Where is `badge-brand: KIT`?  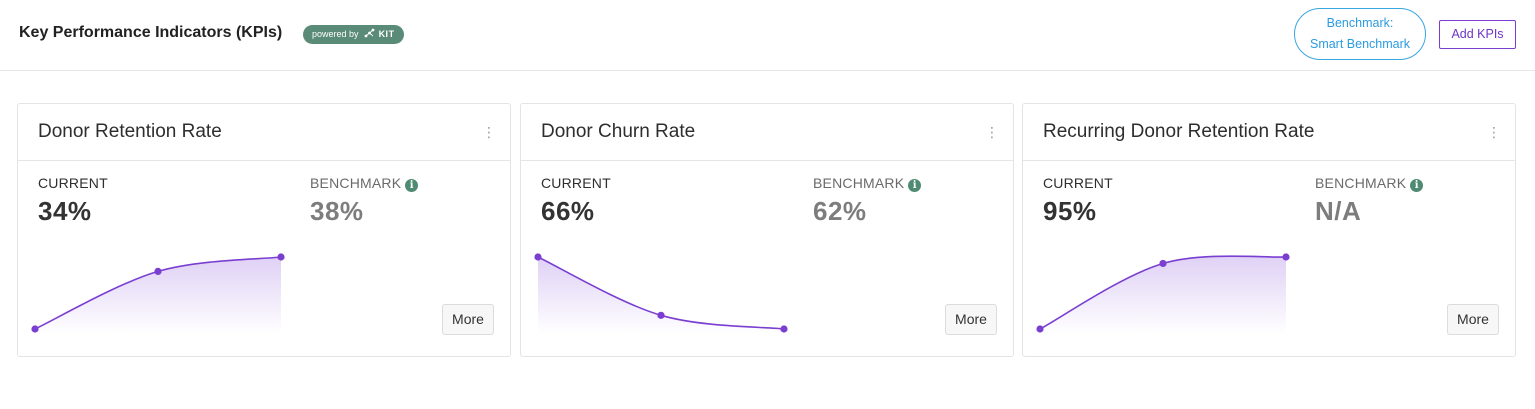 badge-brand: KIT is located at coordinates (386, 34).